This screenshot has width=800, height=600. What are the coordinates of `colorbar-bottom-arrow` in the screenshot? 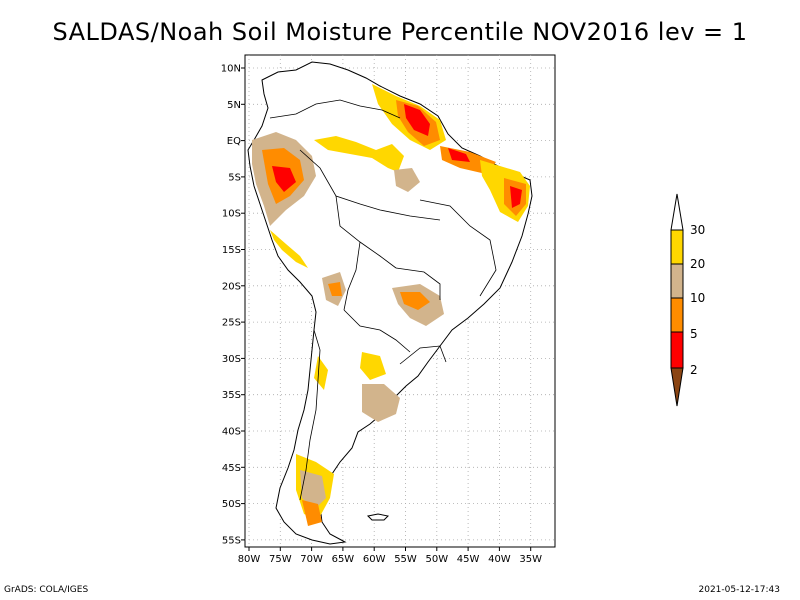 It's located at (677, 387).